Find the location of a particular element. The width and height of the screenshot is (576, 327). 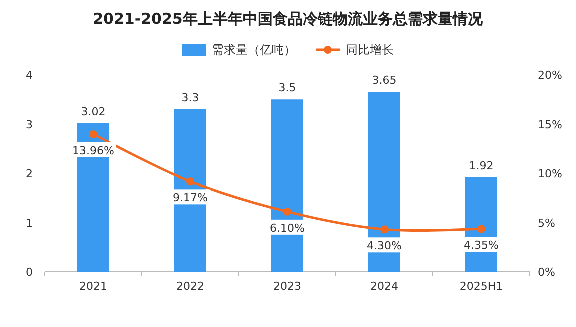

legend-label: 同比增长 is located at coordinates (370, 50).